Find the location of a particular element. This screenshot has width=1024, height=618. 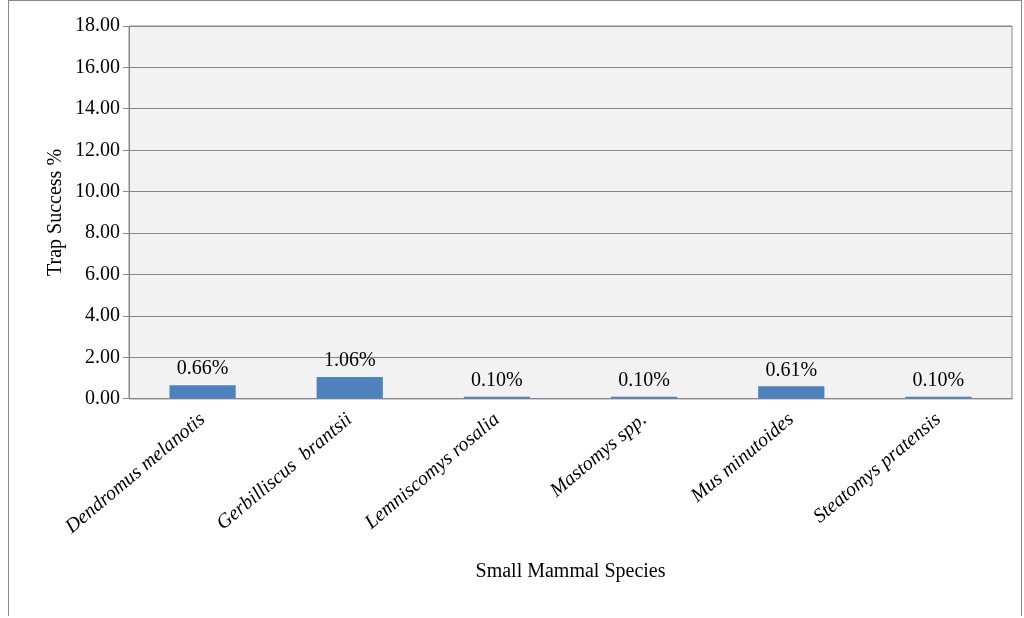

data-label: 1.06% is located at coordinates (349, 359).